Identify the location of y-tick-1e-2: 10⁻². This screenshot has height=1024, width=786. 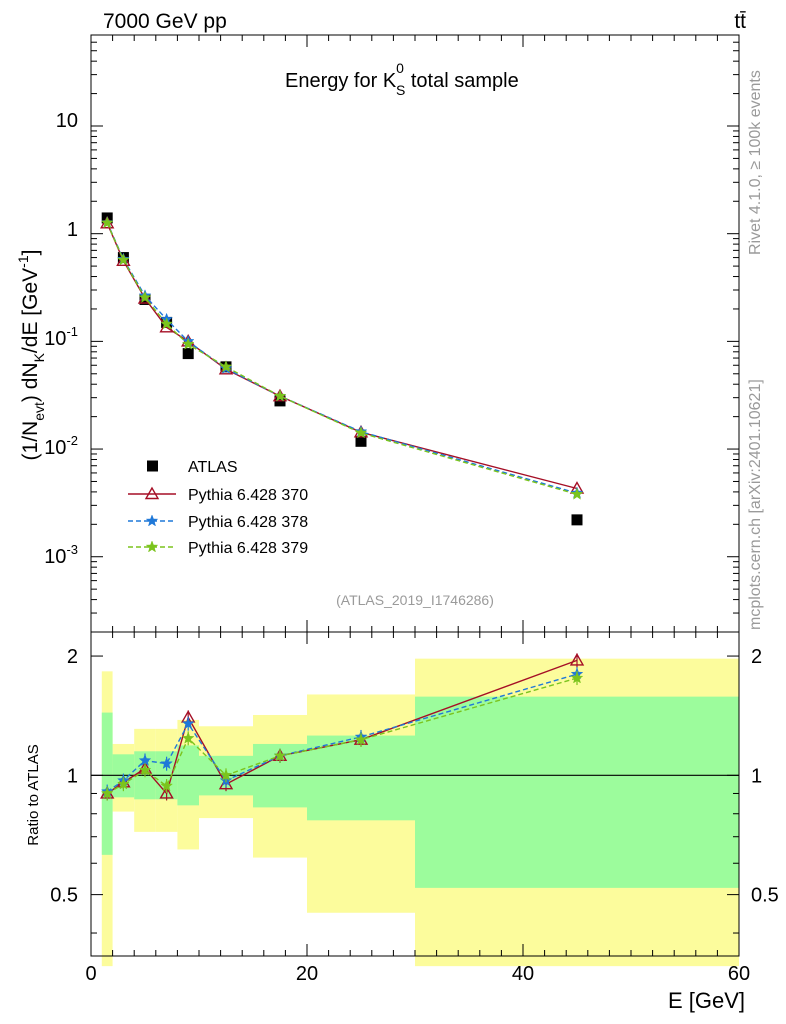
(61, 446).